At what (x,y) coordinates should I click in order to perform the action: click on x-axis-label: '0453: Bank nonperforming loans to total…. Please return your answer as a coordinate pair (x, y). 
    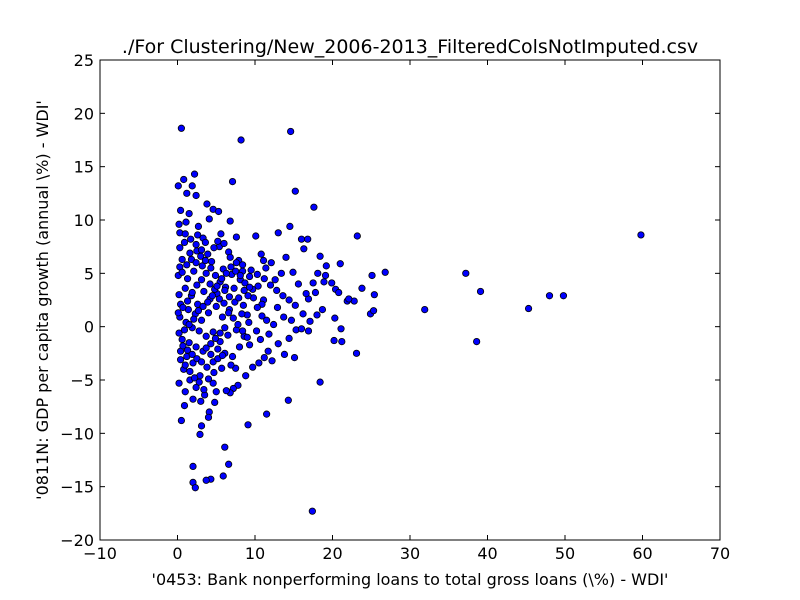
    Looking at the image, I should click on (410, 579).